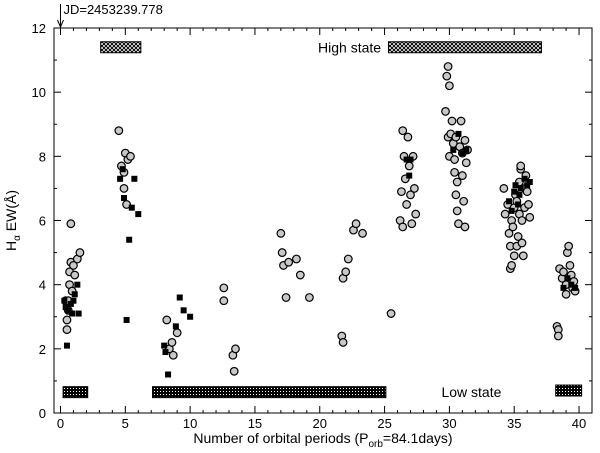  I want to click on y-axis-label: Hα EW(Å), so click(13, 220).